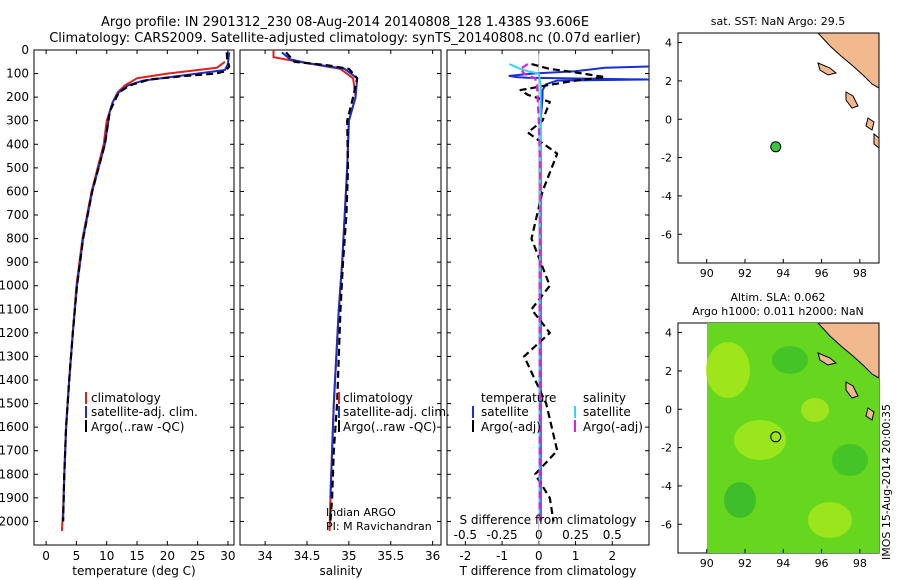 The height and width of the screenshot is (580, 900). Describe the element at coordinates (876, 140) in the screenshot. I see `mentawai-islands` at that location.